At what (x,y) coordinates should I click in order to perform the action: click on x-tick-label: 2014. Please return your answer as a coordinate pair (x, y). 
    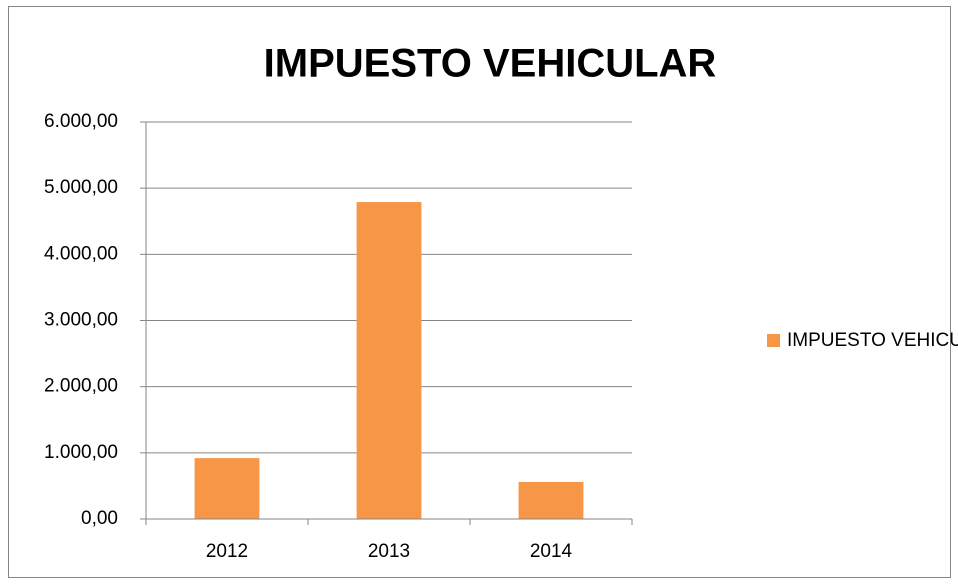
    Looking at the image, I should click on (551, 551).